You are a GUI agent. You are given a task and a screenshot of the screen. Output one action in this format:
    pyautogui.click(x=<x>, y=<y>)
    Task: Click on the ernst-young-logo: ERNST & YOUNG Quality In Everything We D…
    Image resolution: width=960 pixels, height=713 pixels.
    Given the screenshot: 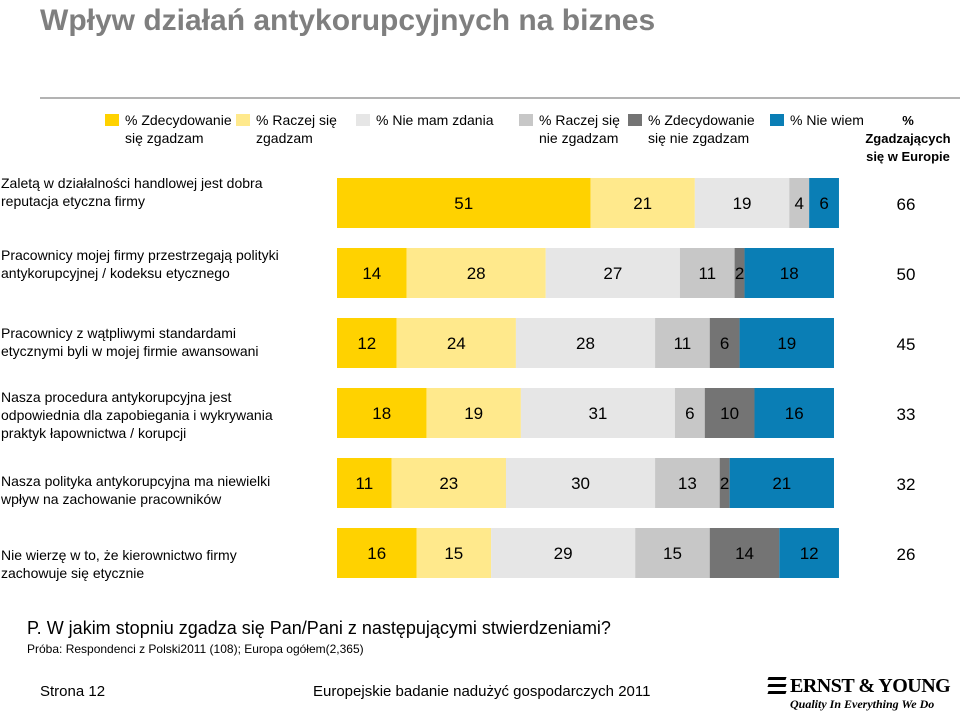 What is the action you would take?
    pyautogui.click(x=859, y=693)
    